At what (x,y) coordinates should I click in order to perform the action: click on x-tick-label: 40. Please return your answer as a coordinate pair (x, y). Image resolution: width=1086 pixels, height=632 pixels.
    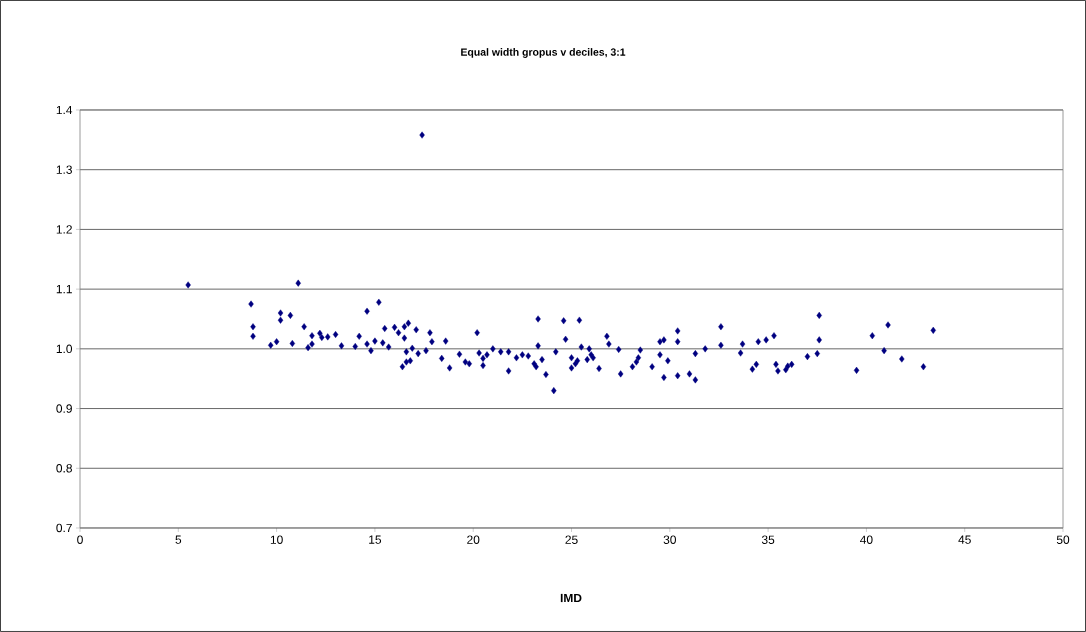
    Looking at the image, I should click on (866, 539).